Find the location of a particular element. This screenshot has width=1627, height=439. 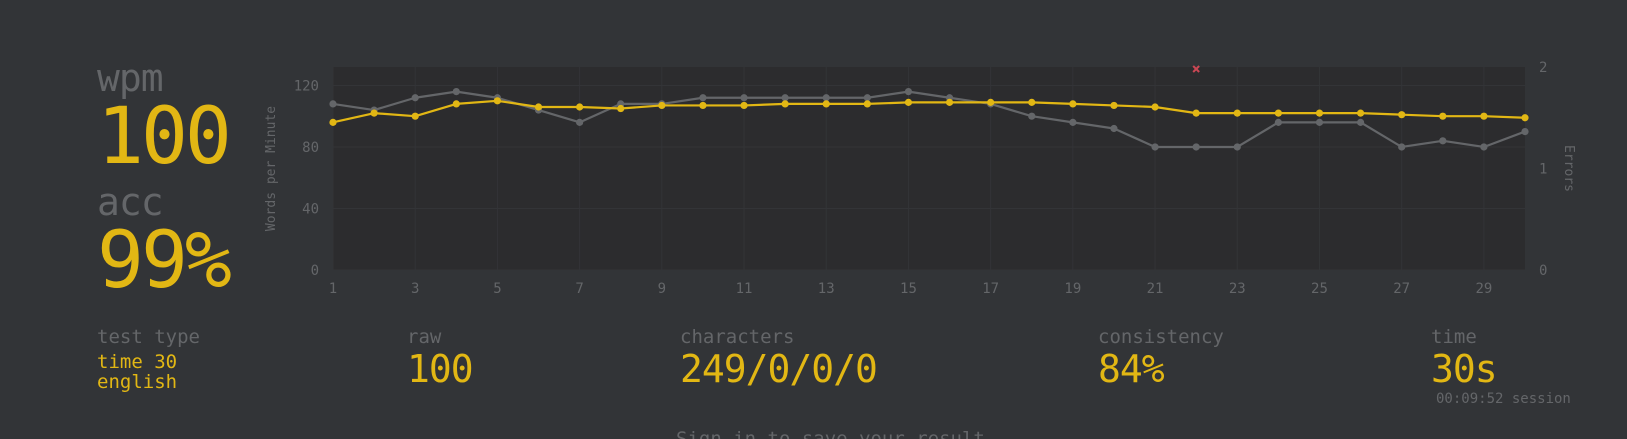

raw-value: 100 is located at coordinates (440, 369).